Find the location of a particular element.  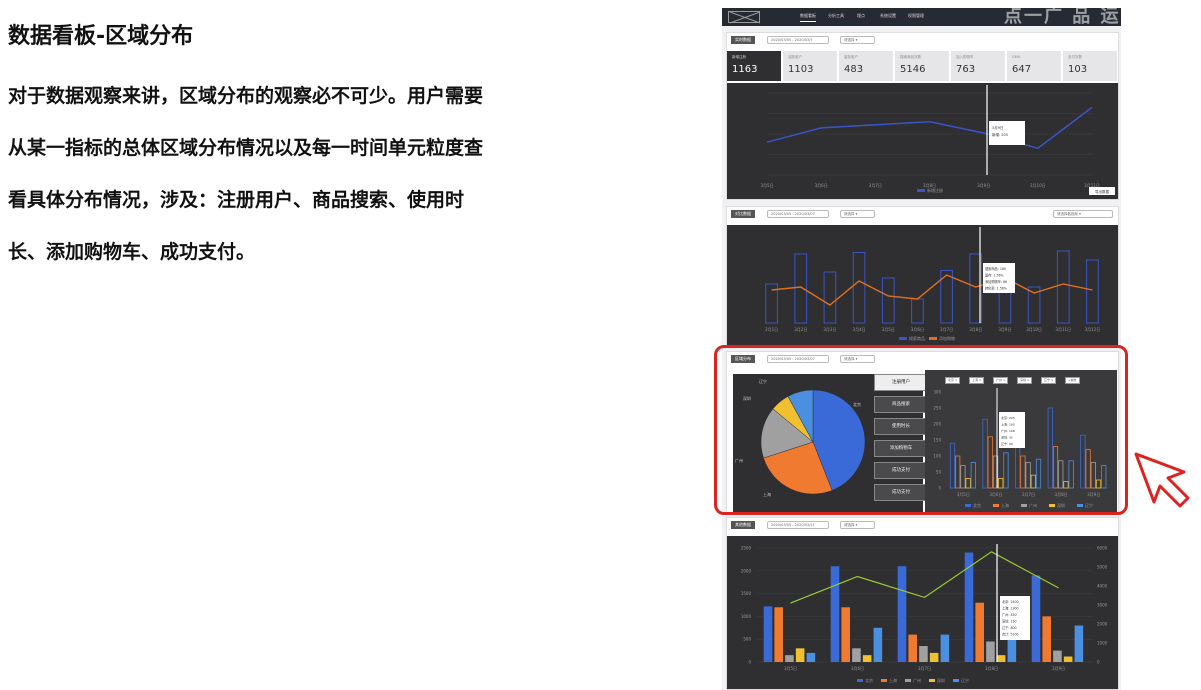

x-tick-label: 3月2日 is located at coordinates (800, 329).